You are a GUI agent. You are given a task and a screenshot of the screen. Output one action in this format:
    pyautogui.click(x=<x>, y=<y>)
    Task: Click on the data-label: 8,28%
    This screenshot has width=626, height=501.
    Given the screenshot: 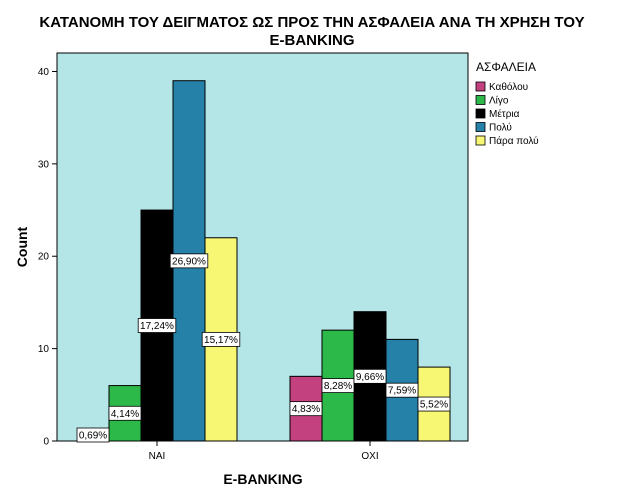 What is the action you would take?
    pyautogui.click(x=338, y=386)
    